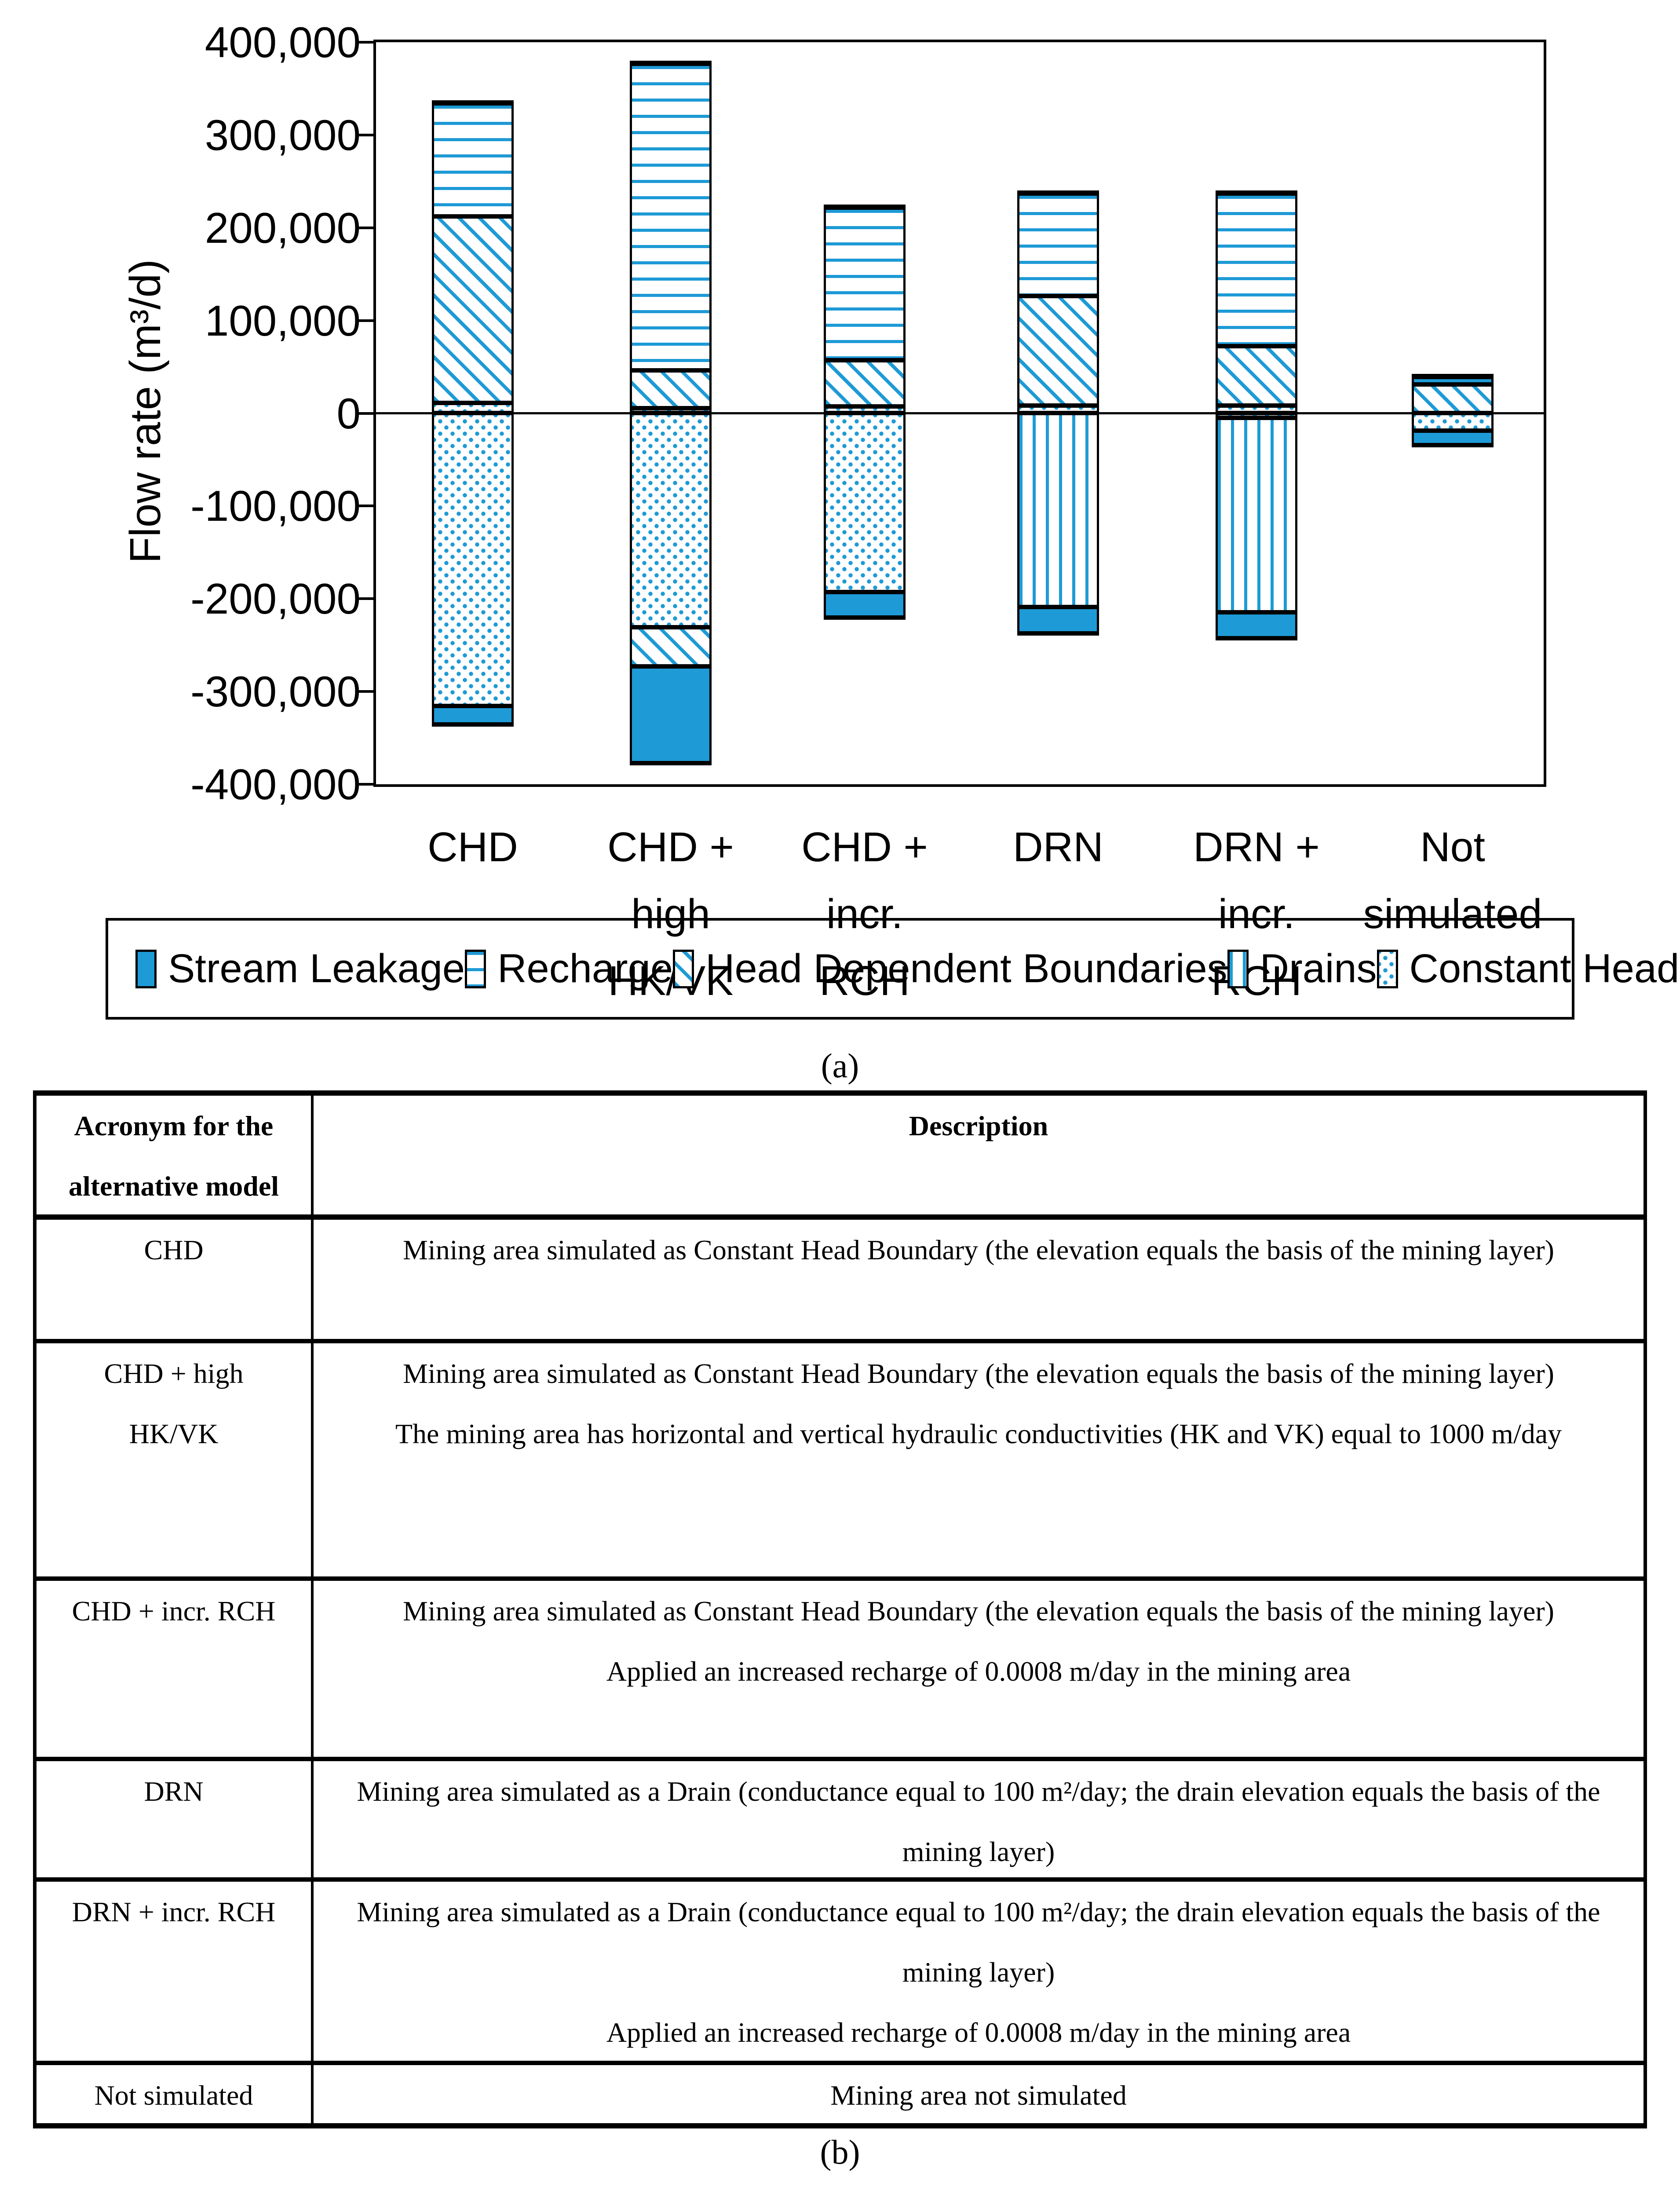  What do you see at coordinates (283, 42) in the screenshot?
I see `y-tick-label: 400,000` at bounding box center [283, 42].